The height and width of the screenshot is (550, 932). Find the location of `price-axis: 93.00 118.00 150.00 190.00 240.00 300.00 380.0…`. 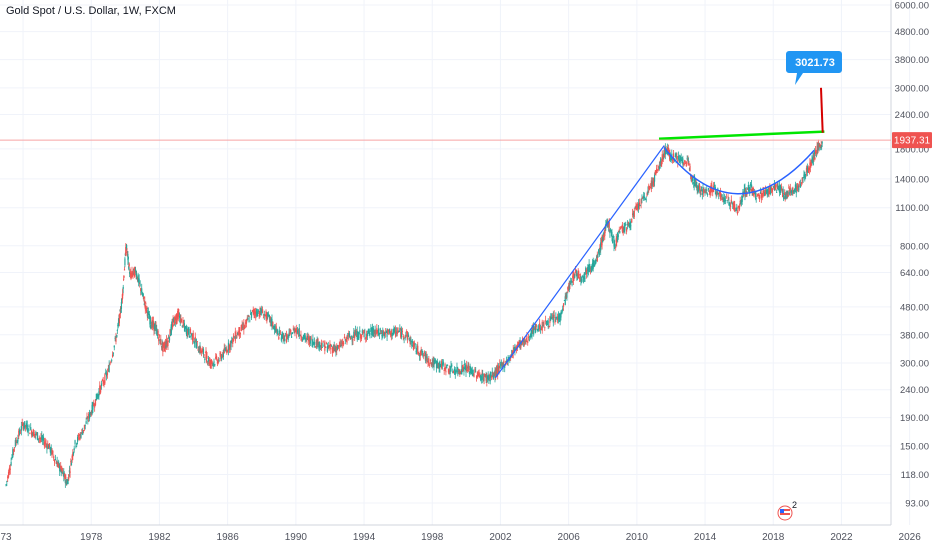

price-axis: 93.00 118.00 150.00 190.00 240.00 300.00 380.0… is located at coordinates (912, 255).